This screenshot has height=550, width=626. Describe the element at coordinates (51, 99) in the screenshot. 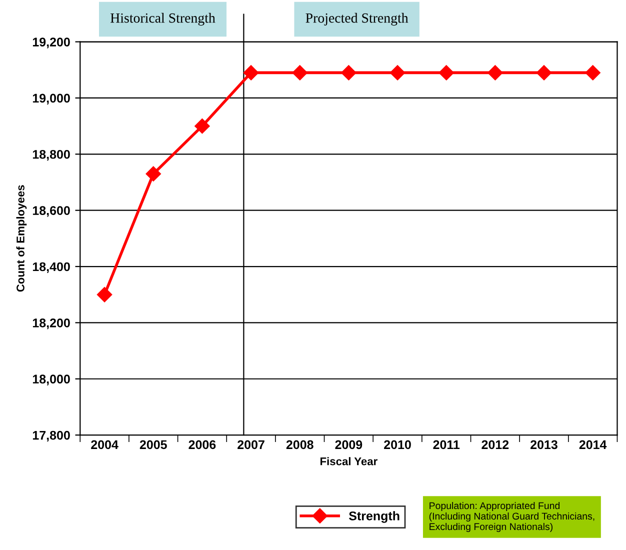

I see `y-tick-label: 19,000` at that location.